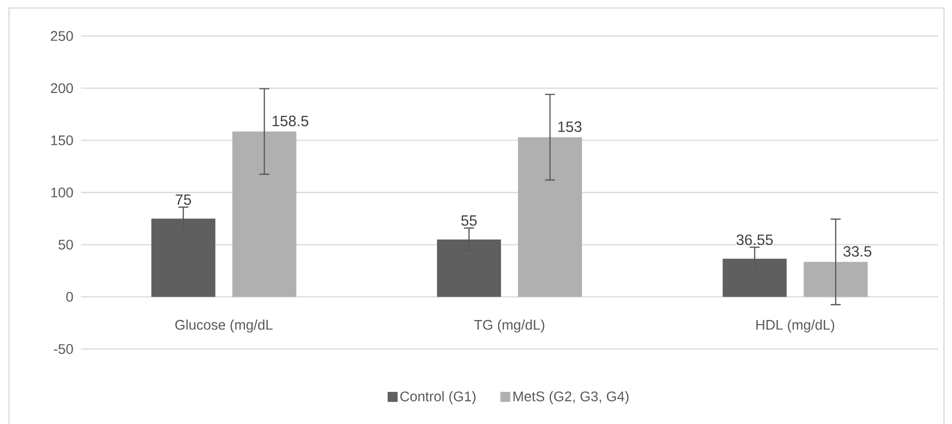 The image size is (952, 424). Describe the element at coordinates (62, 193) in the screenshot. I see `y-tick-label: 100` at that location.